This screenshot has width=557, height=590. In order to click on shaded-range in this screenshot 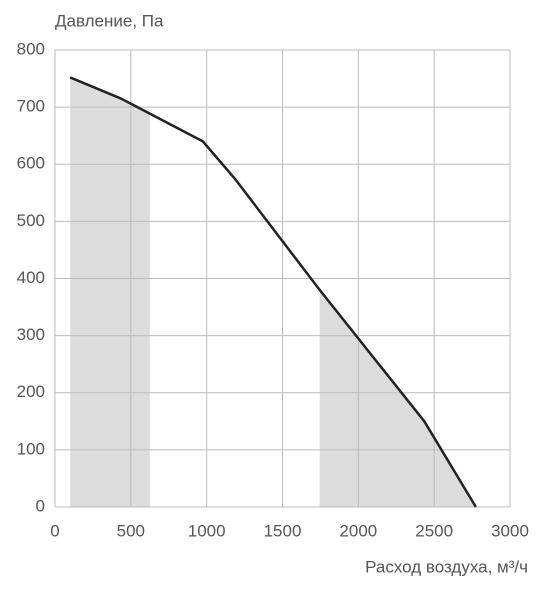, I will do `click(110, 292)`.